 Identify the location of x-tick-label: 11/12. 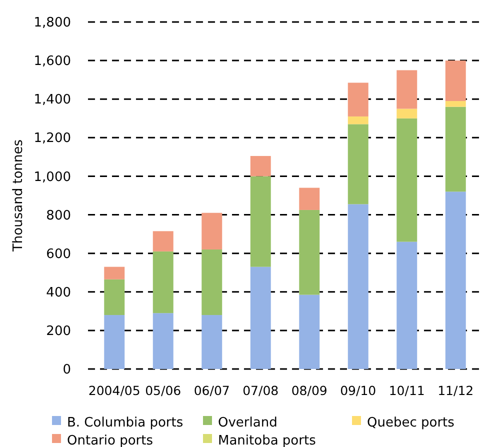
(456, 390).